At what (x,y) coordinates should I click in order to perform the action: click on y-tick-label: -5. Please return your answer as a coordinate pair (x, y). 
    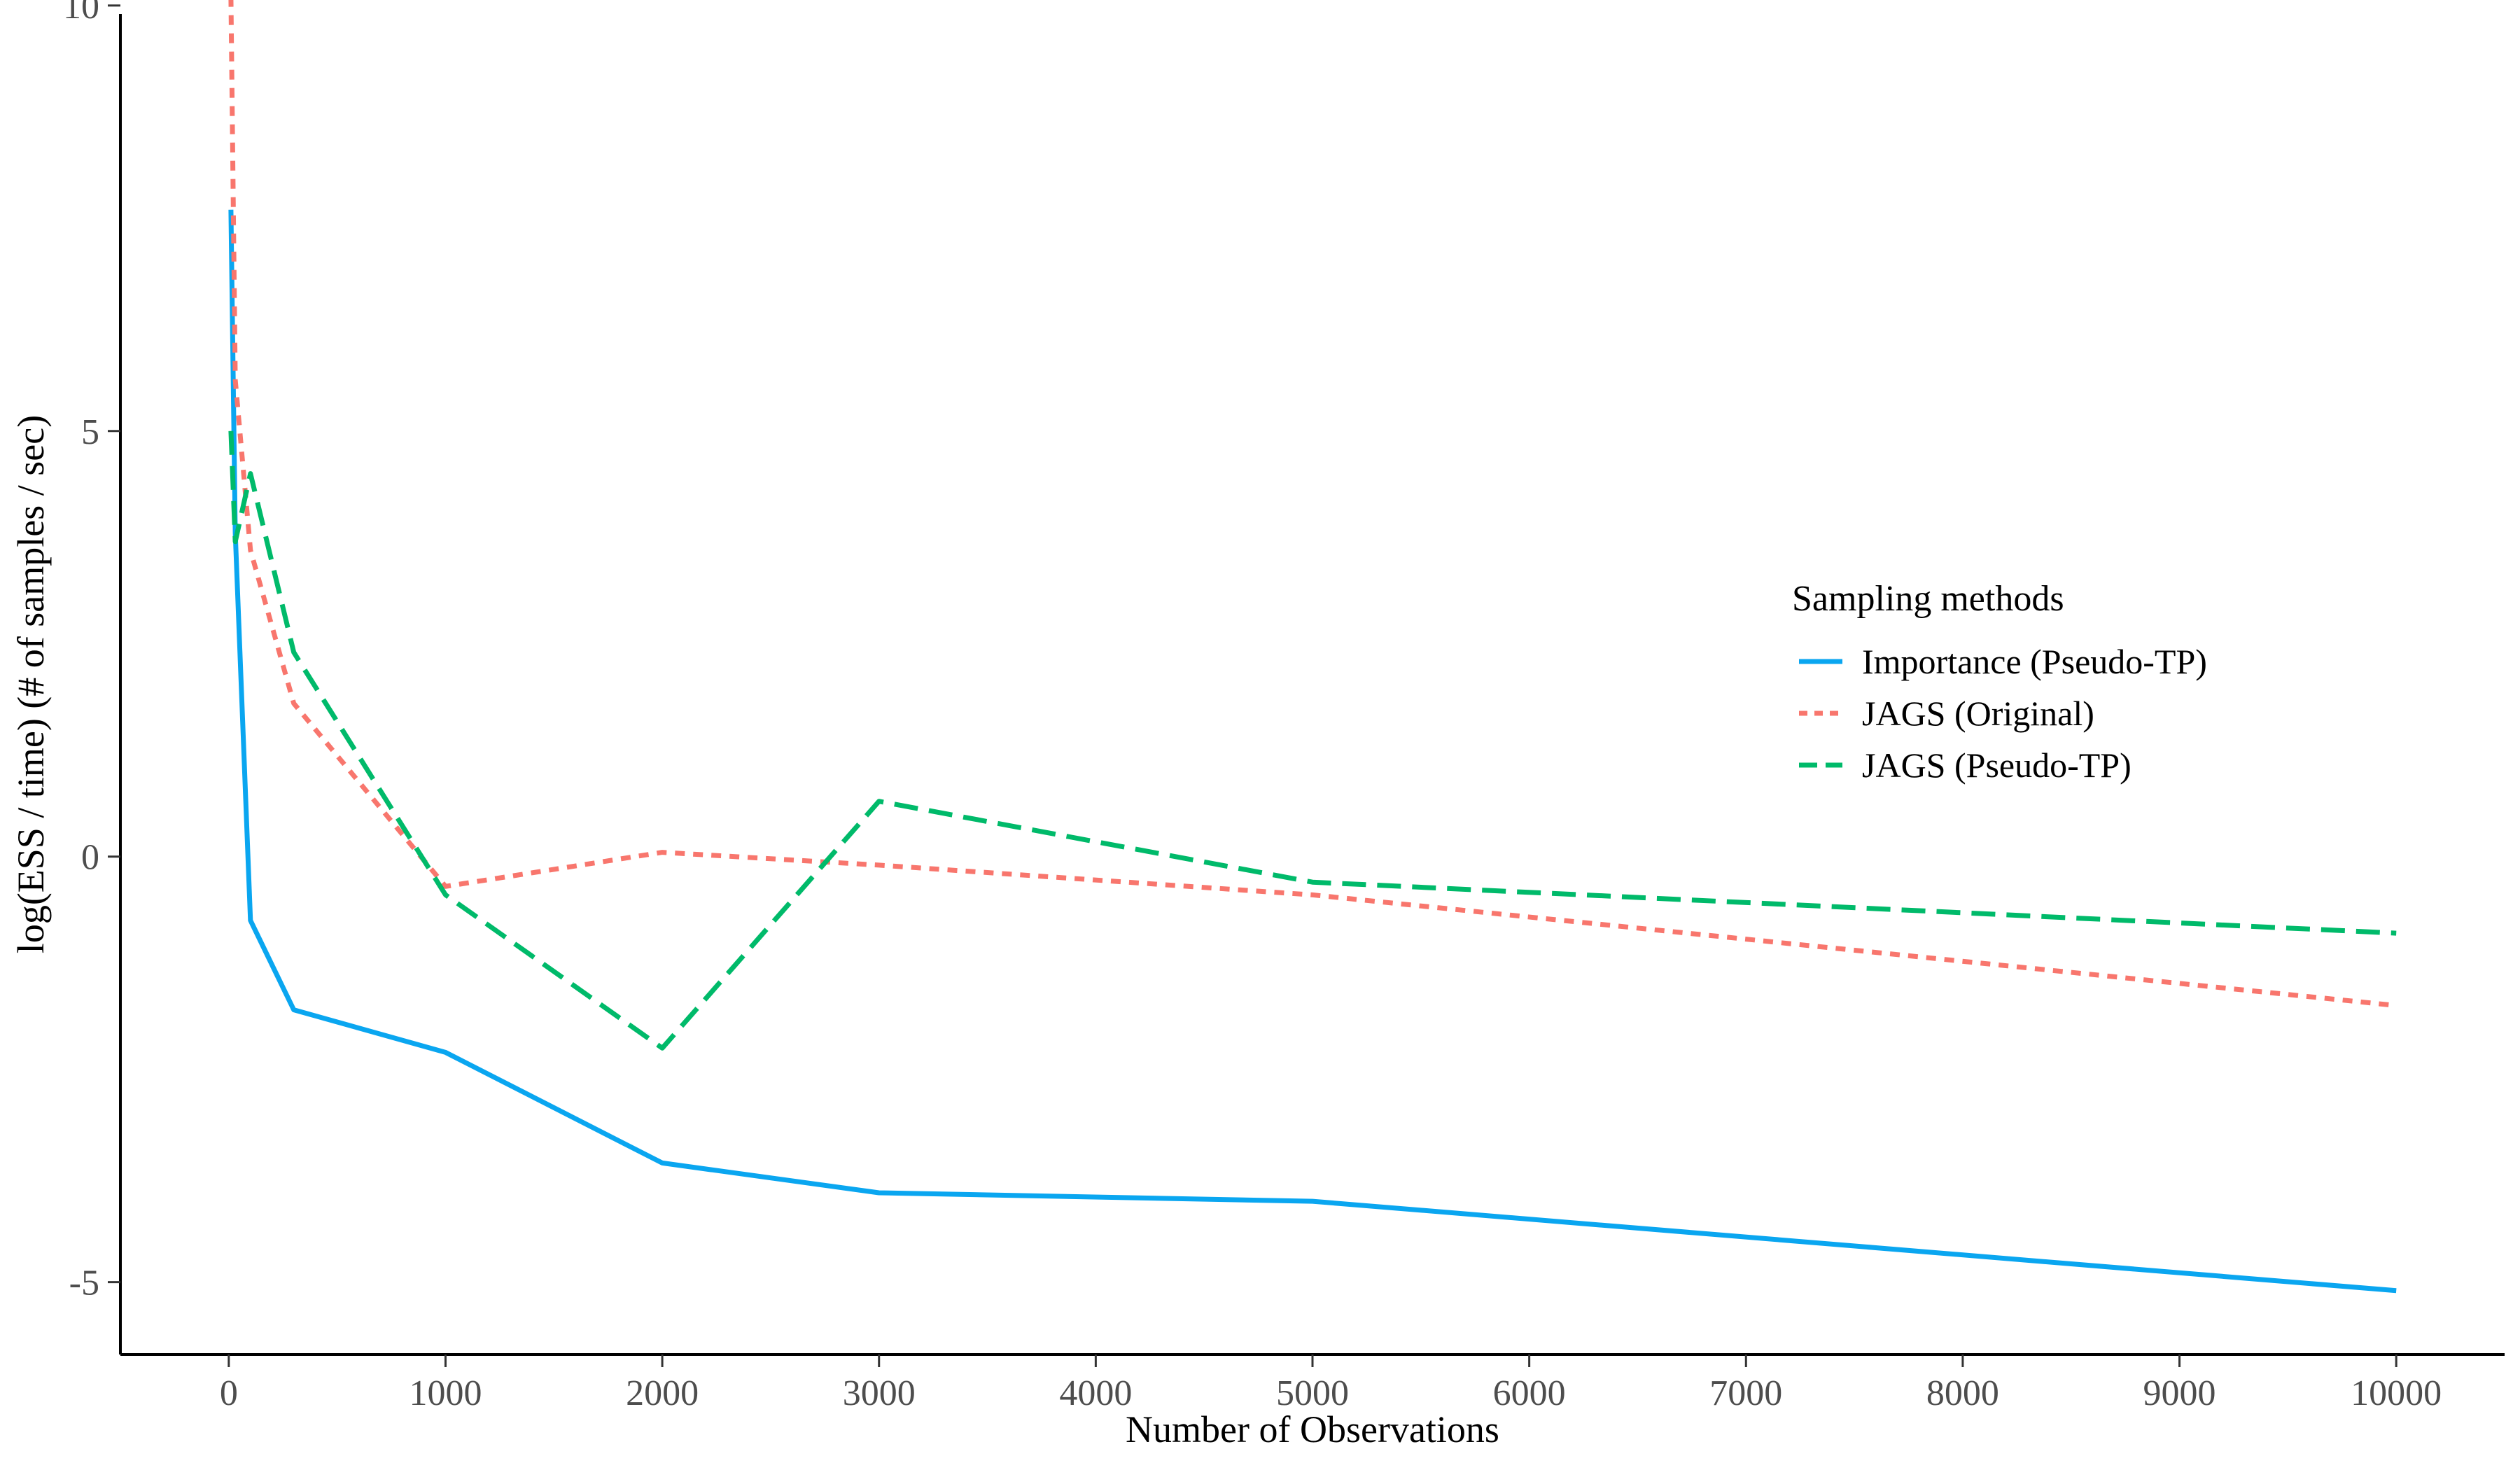
    Looking at the image, I should click on (84, 1283).